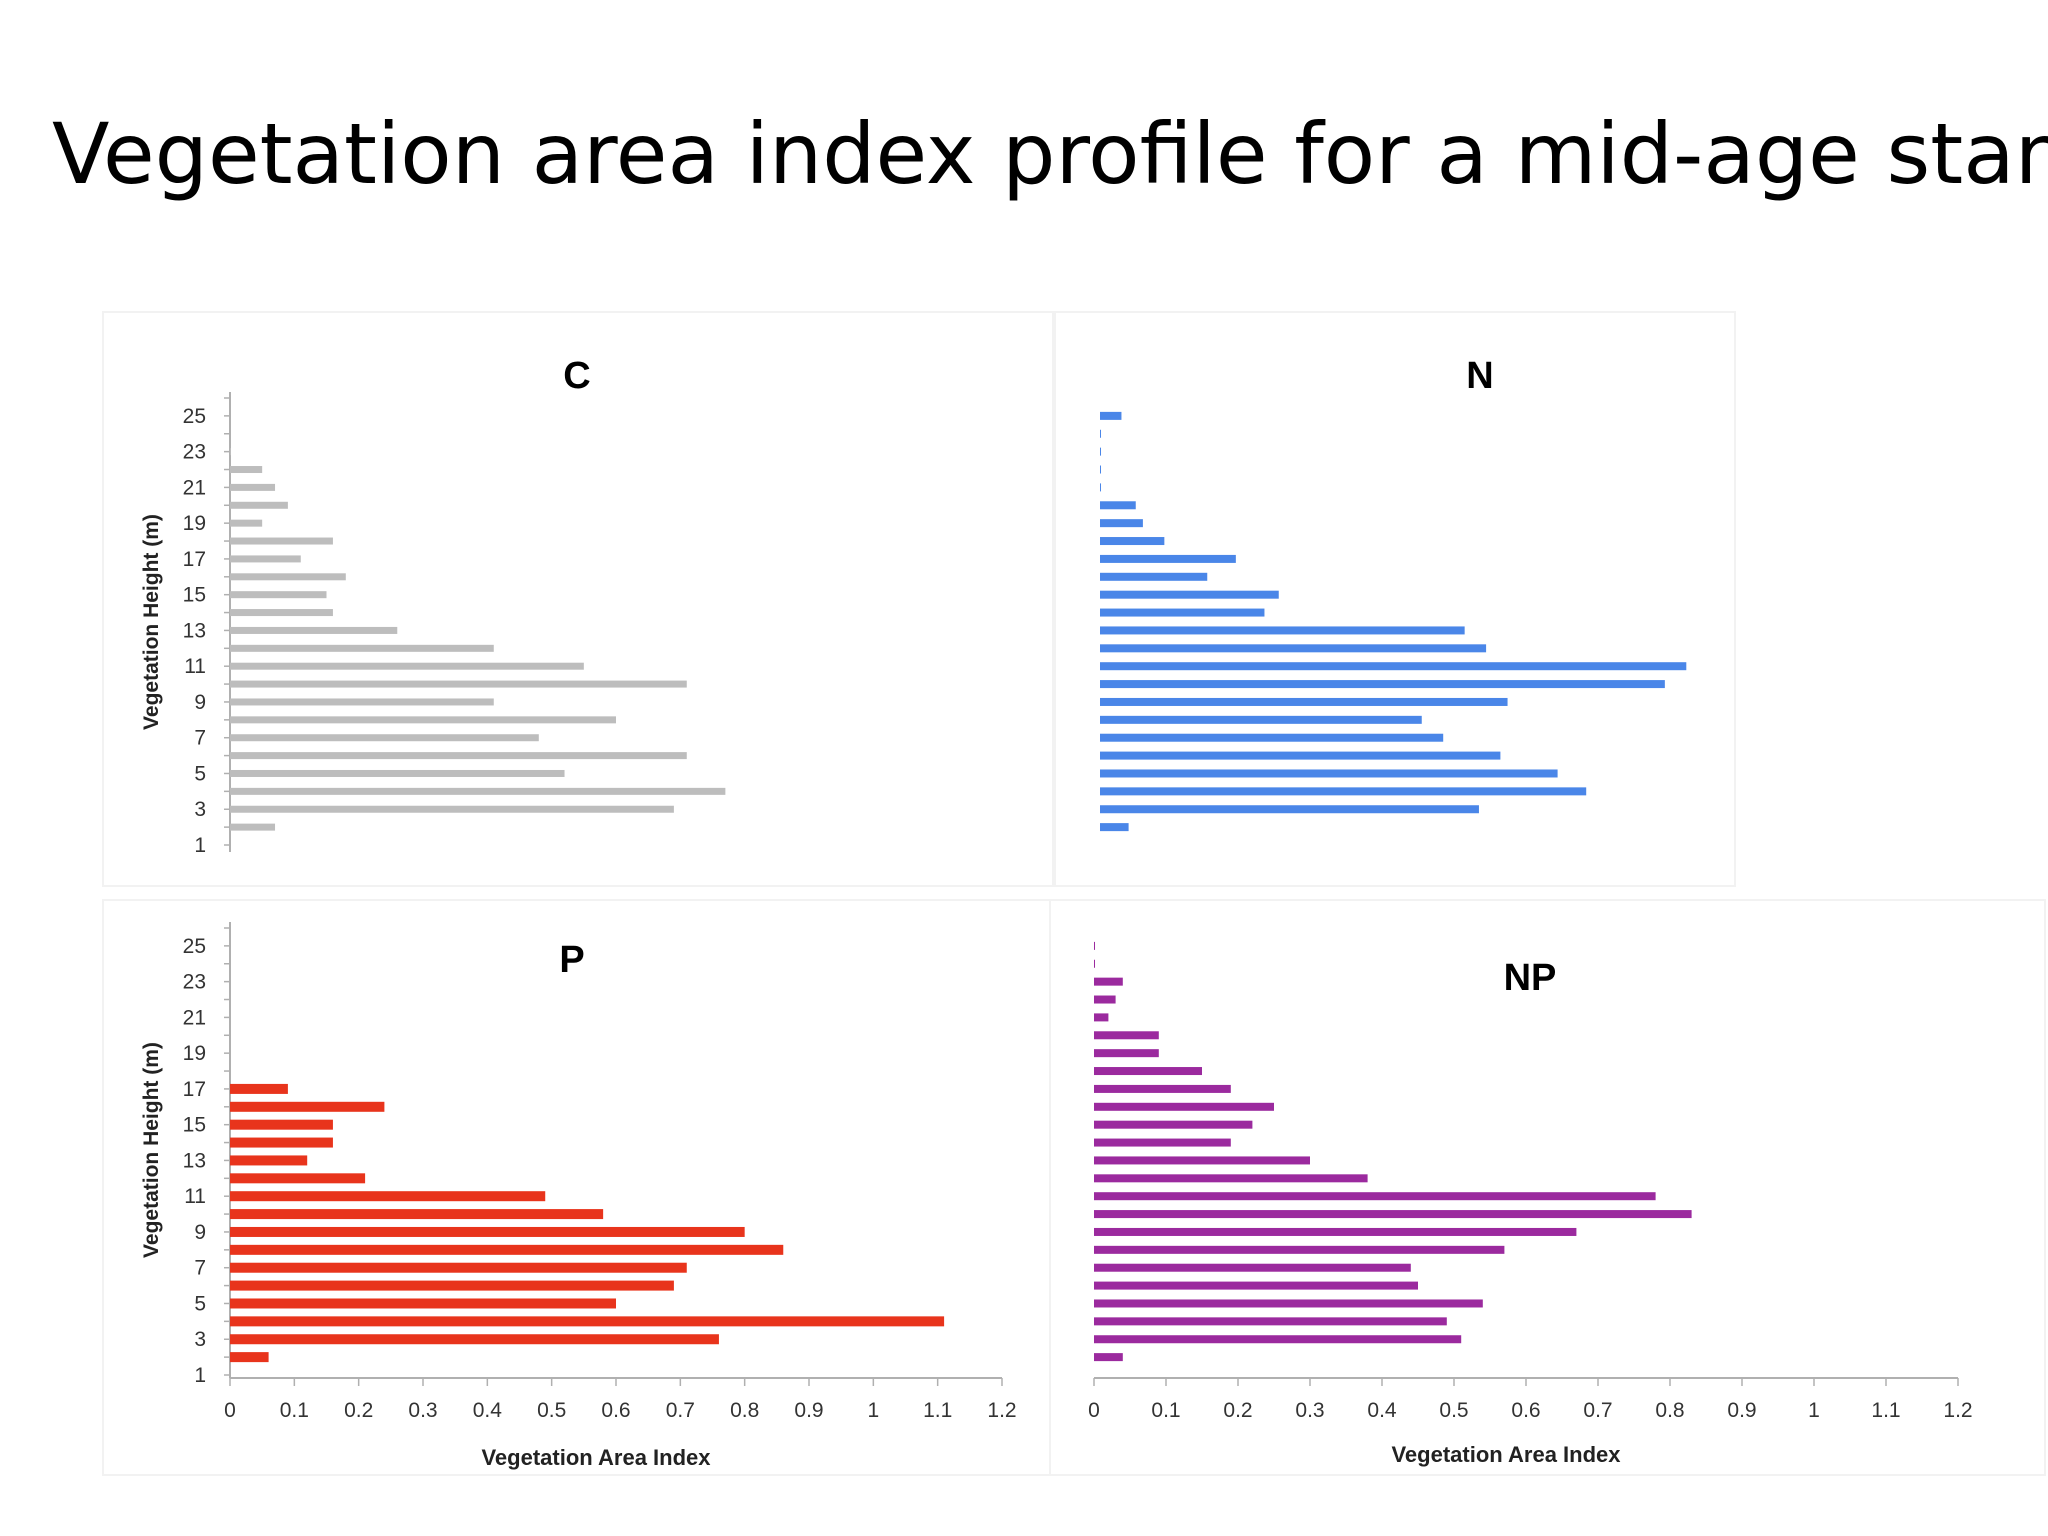 The width and height of the screenshot is (2048, 1536). I want to click on x-tick-label: 1, so click(873, 1410).